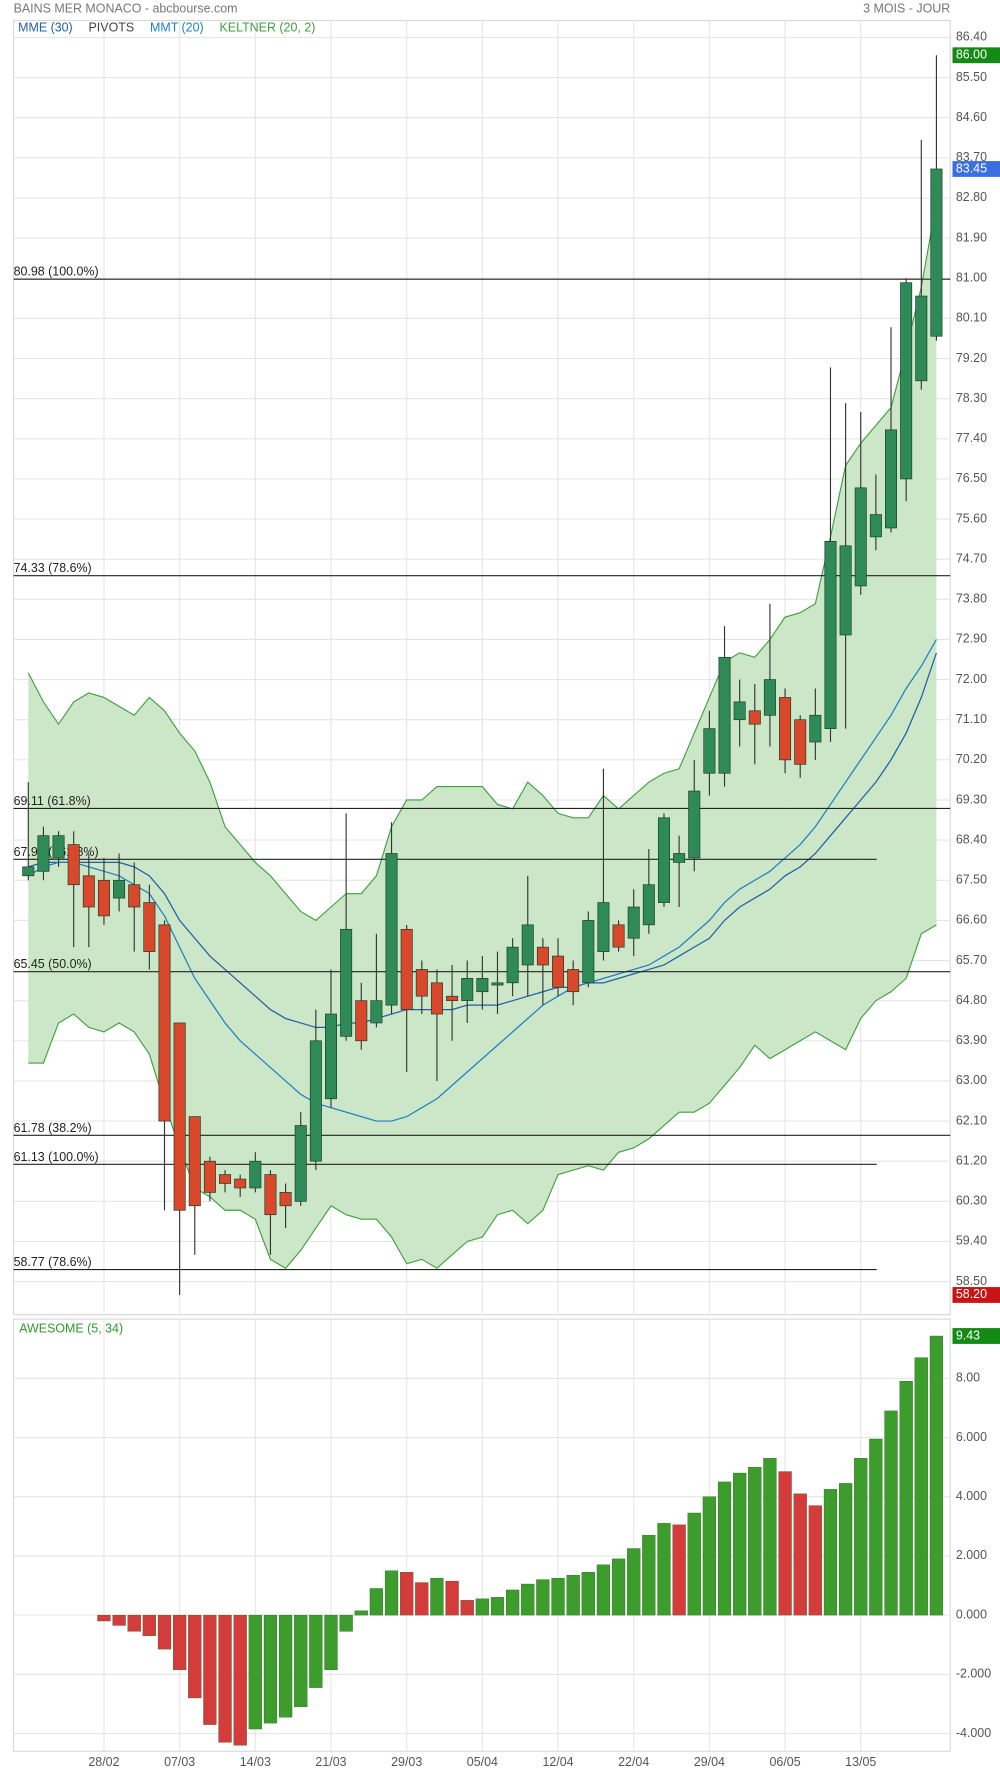  I want to click on y-tick-label: -2.000, so click(973, 1674).